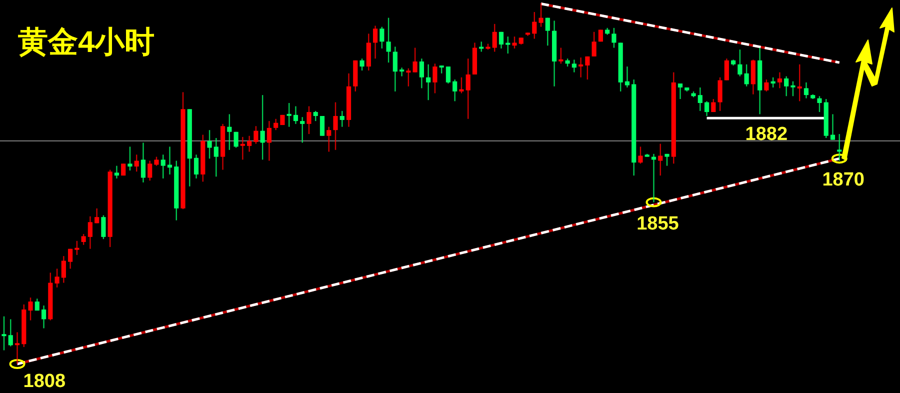  I want to click on annotation: 1855, so click(658, 223).